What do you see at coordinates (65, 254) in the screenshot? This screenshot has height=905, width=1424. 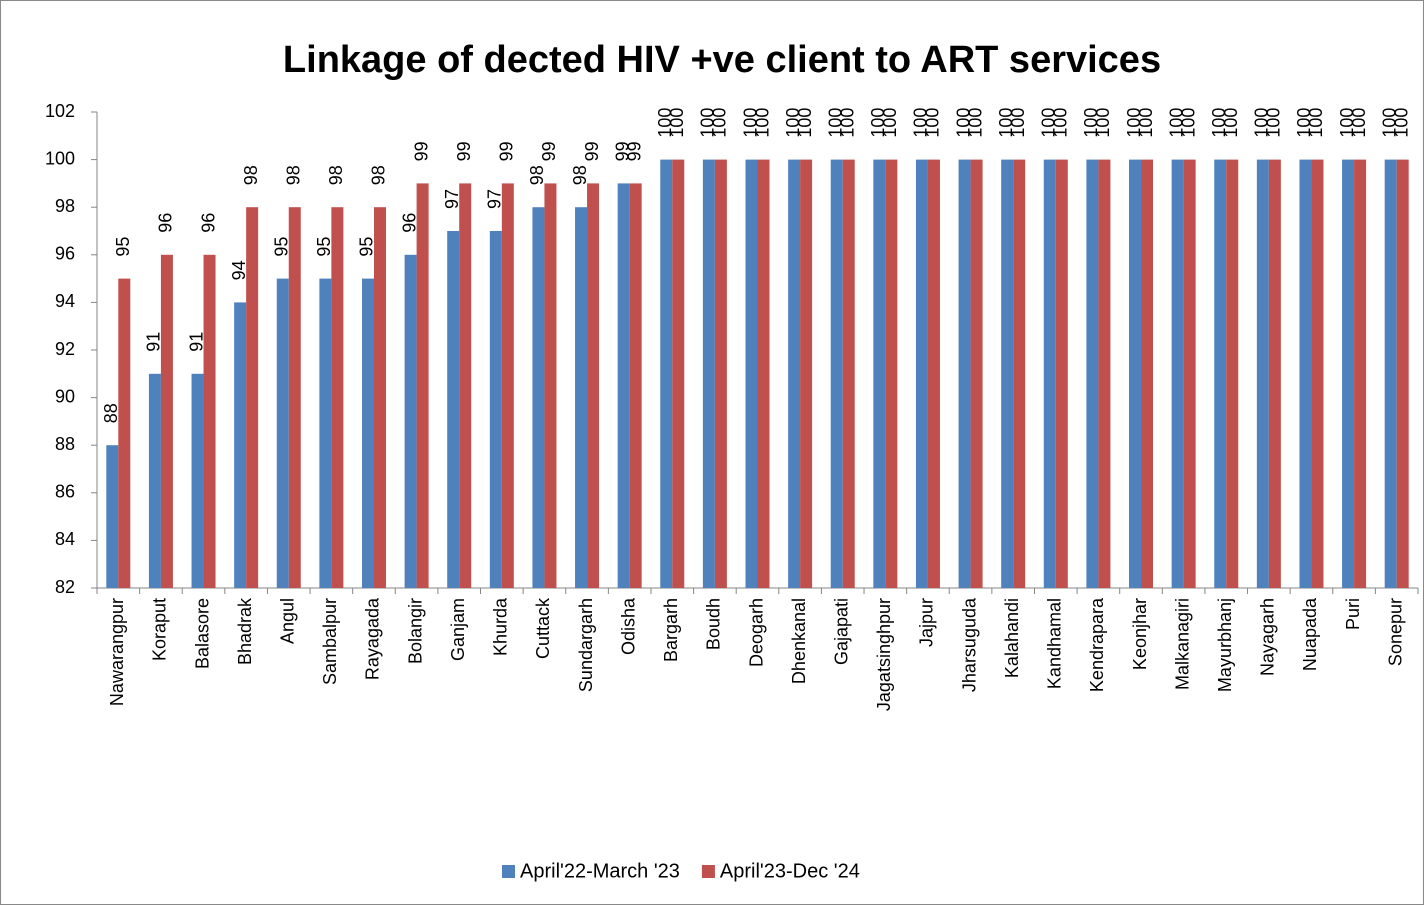 I see `y-tick-label: 96` at bounding box center [65, 254].